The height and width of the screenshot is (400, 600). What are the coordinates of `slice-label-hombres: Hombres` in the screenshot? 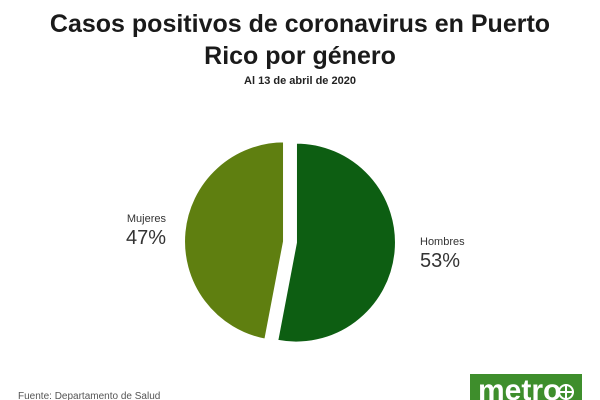 It's located at (442, 242).